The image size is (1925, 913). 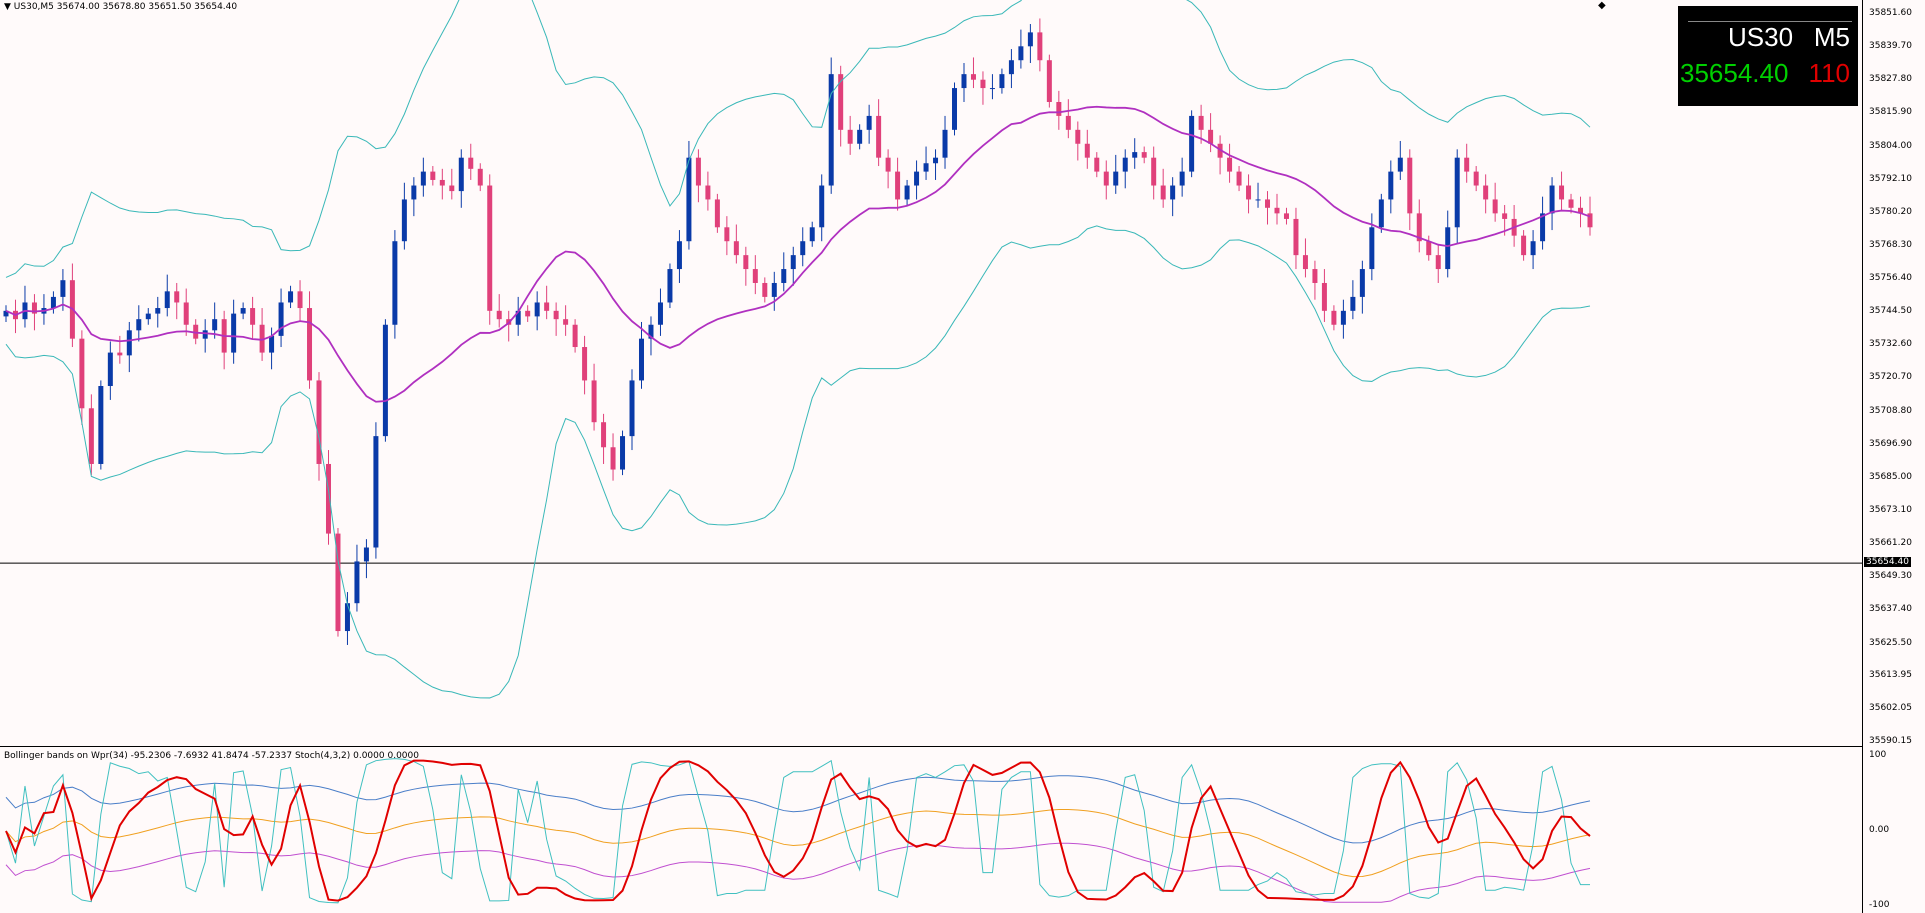 What do you see at coordinates (1768, 56) in the screenshot?
I see `symbol-info-box: US30 M5 35654.40 110` at bounding box center [1768, 56].